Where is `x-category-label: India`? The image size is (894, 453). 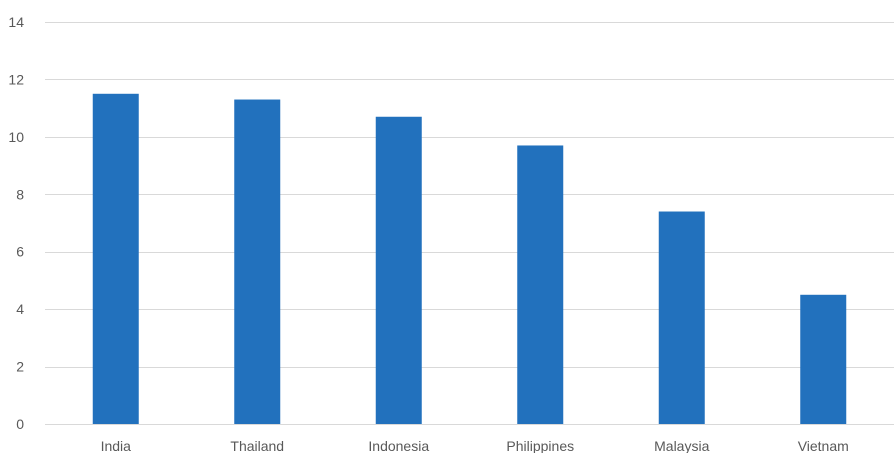 x-category-label: India is located at coordinates (116, 445).